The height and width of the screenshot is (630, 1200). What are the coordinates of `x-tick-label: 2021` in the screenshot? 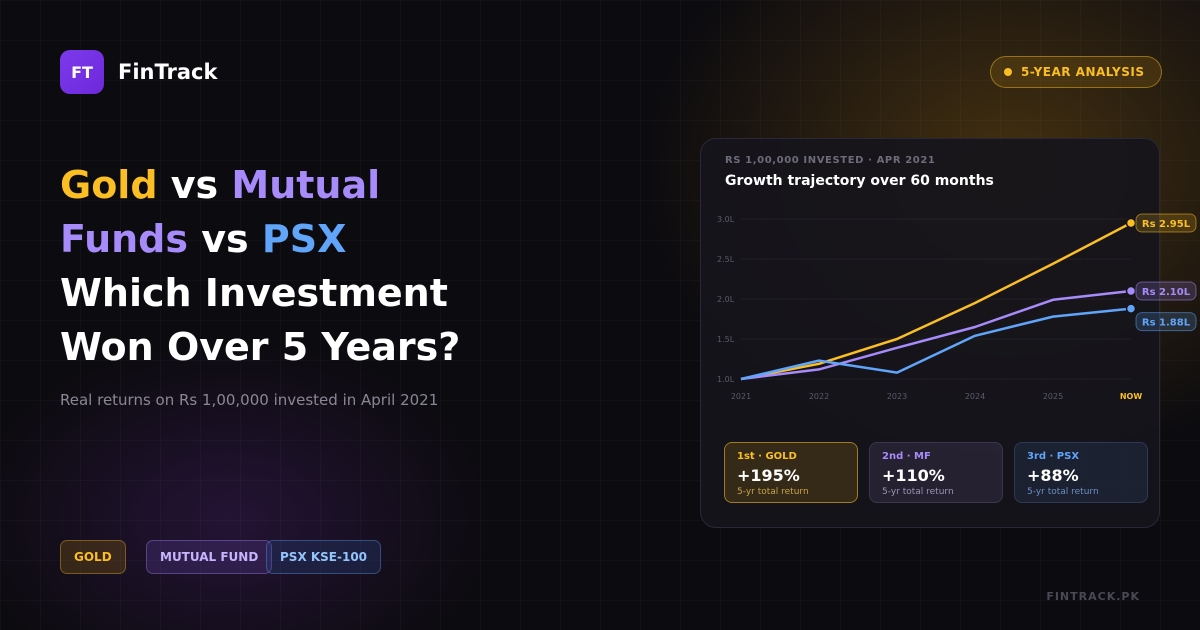 It's located at (741, 396).